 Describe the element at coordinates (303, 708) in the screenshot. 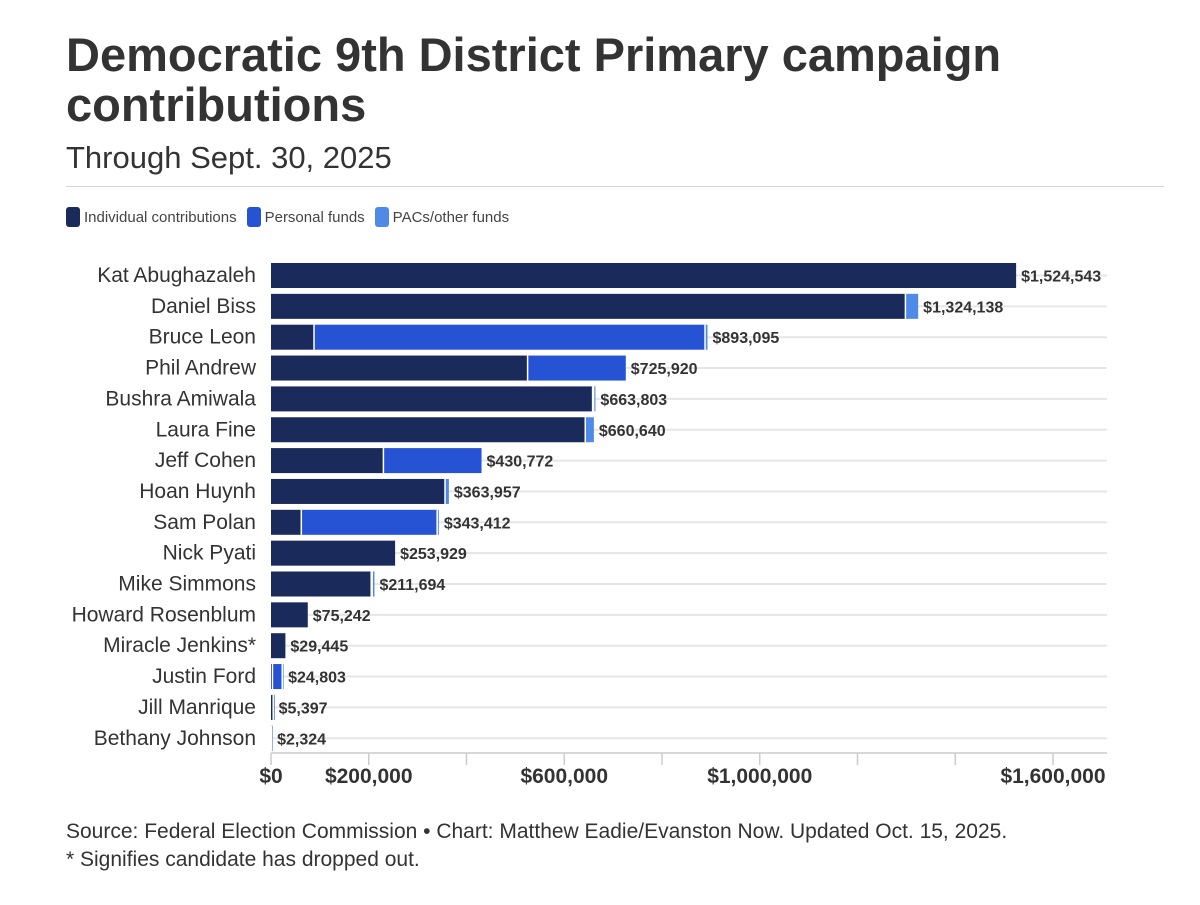

I see `data-label: $5,397` at that location.